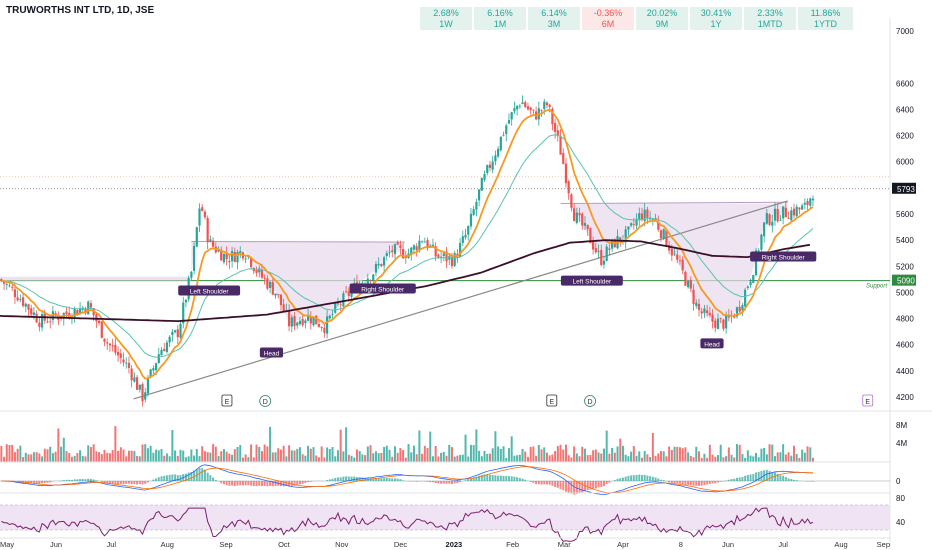 Image resolution: width=932 pixels, height=550 pixels. Describe the element at coordinates (876, 287) in the screenshot. I see `support-label: Support` at that location.